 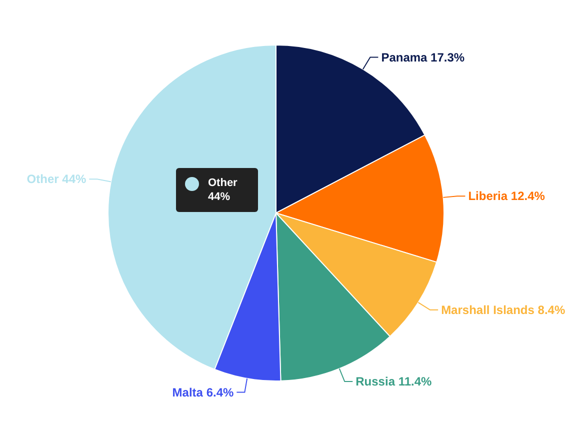 What do you see at coordinates (42, 179) in the screenshot?
I see `slice-label: Other` at bounding box center [42, 179].